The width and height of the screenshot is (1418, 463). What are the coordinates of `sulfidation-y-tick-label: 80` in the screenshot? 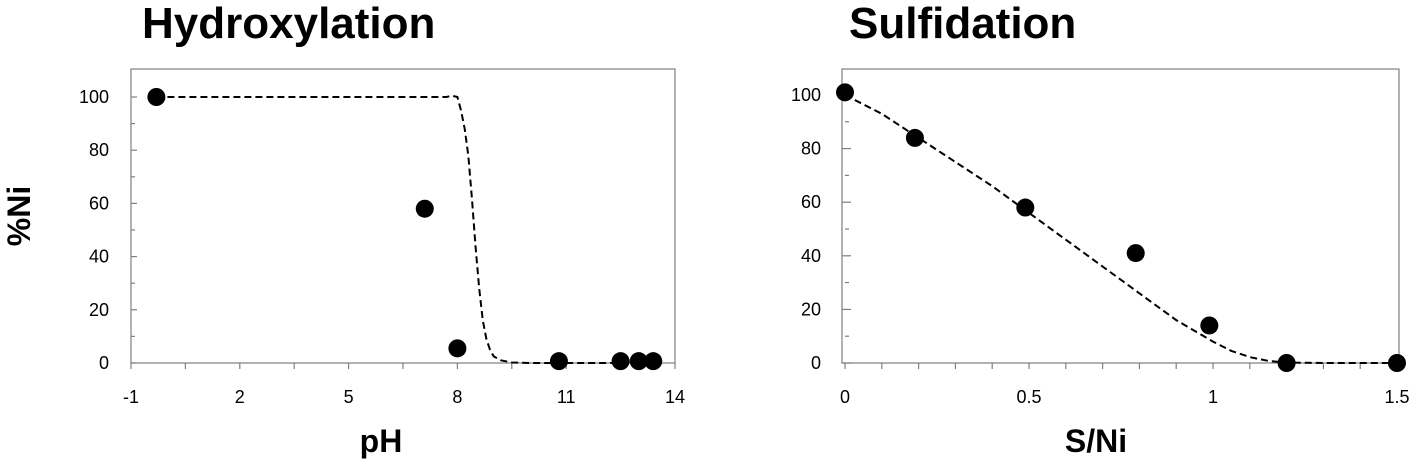 It's located at (811, 149).